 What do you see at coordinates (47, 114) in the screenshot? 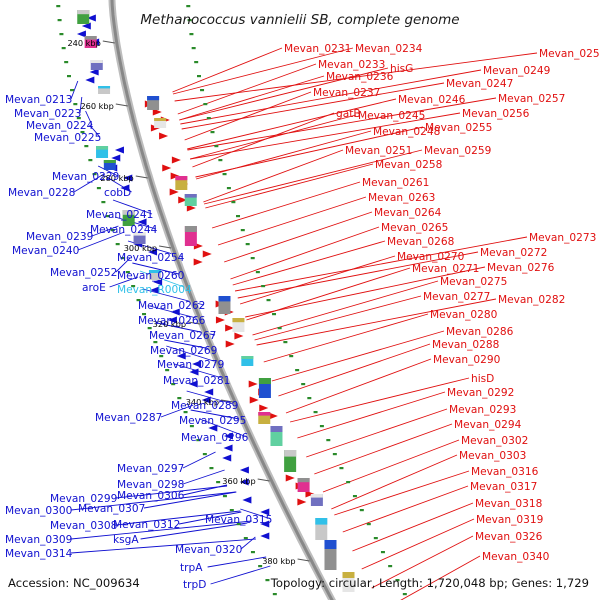
I see `gene-label-mevan_0223: Mevan_0223` at bounding box center [47, 114].